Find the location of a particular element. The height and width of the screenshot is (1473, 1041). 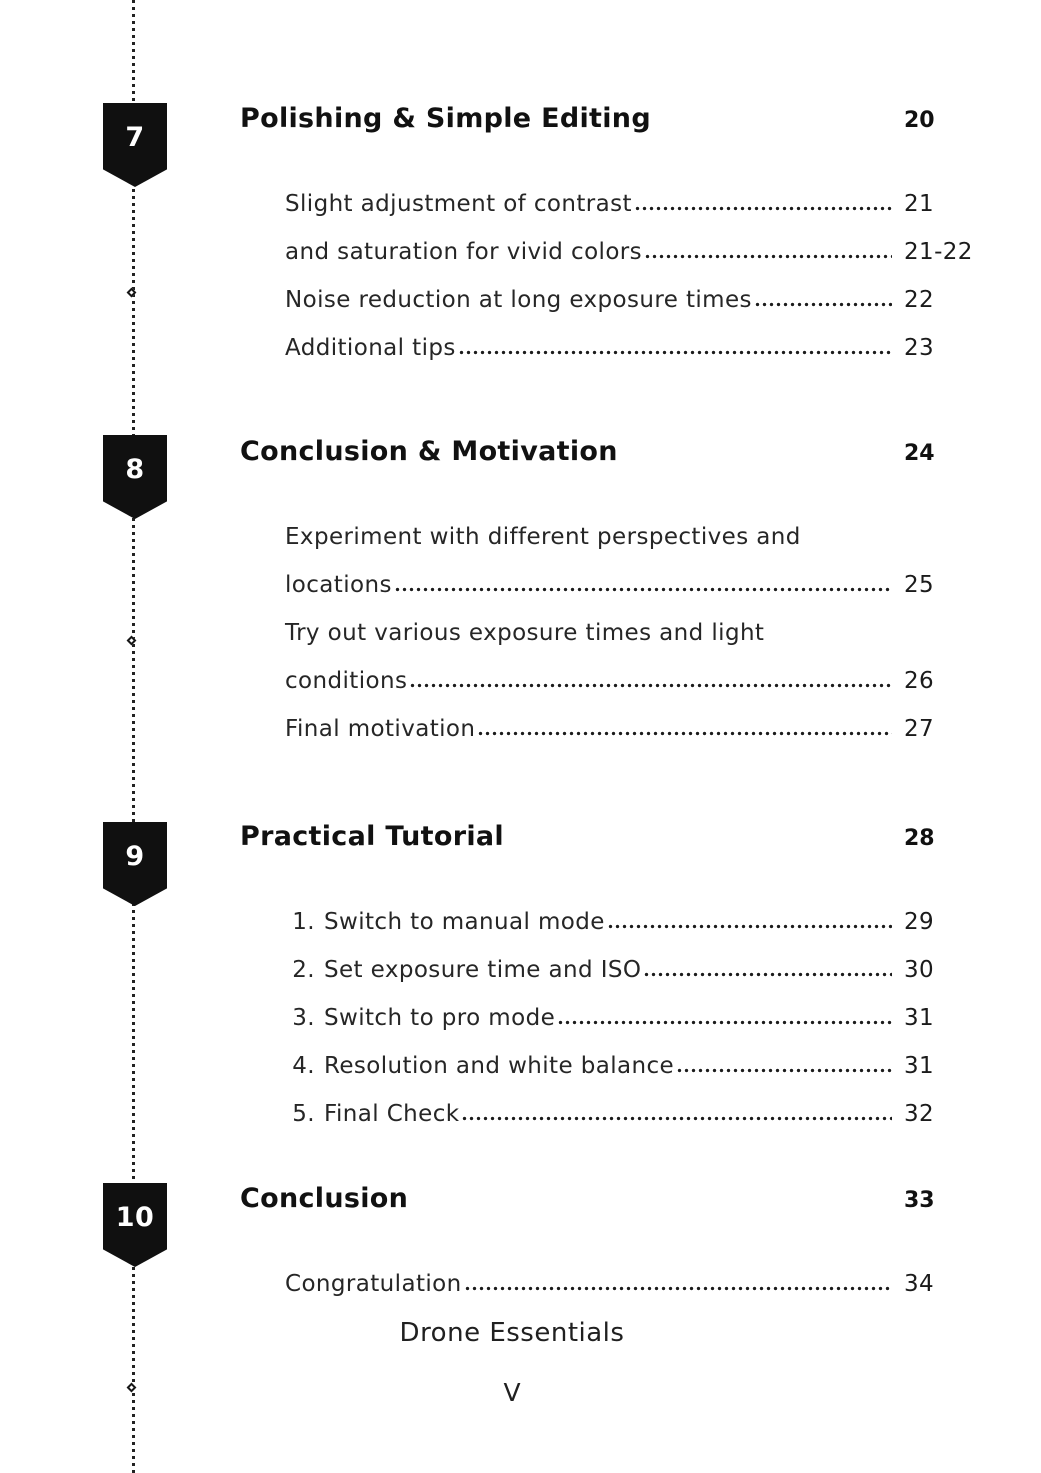

chapter-marker-number: 9 is located at coordinates (135, 856).